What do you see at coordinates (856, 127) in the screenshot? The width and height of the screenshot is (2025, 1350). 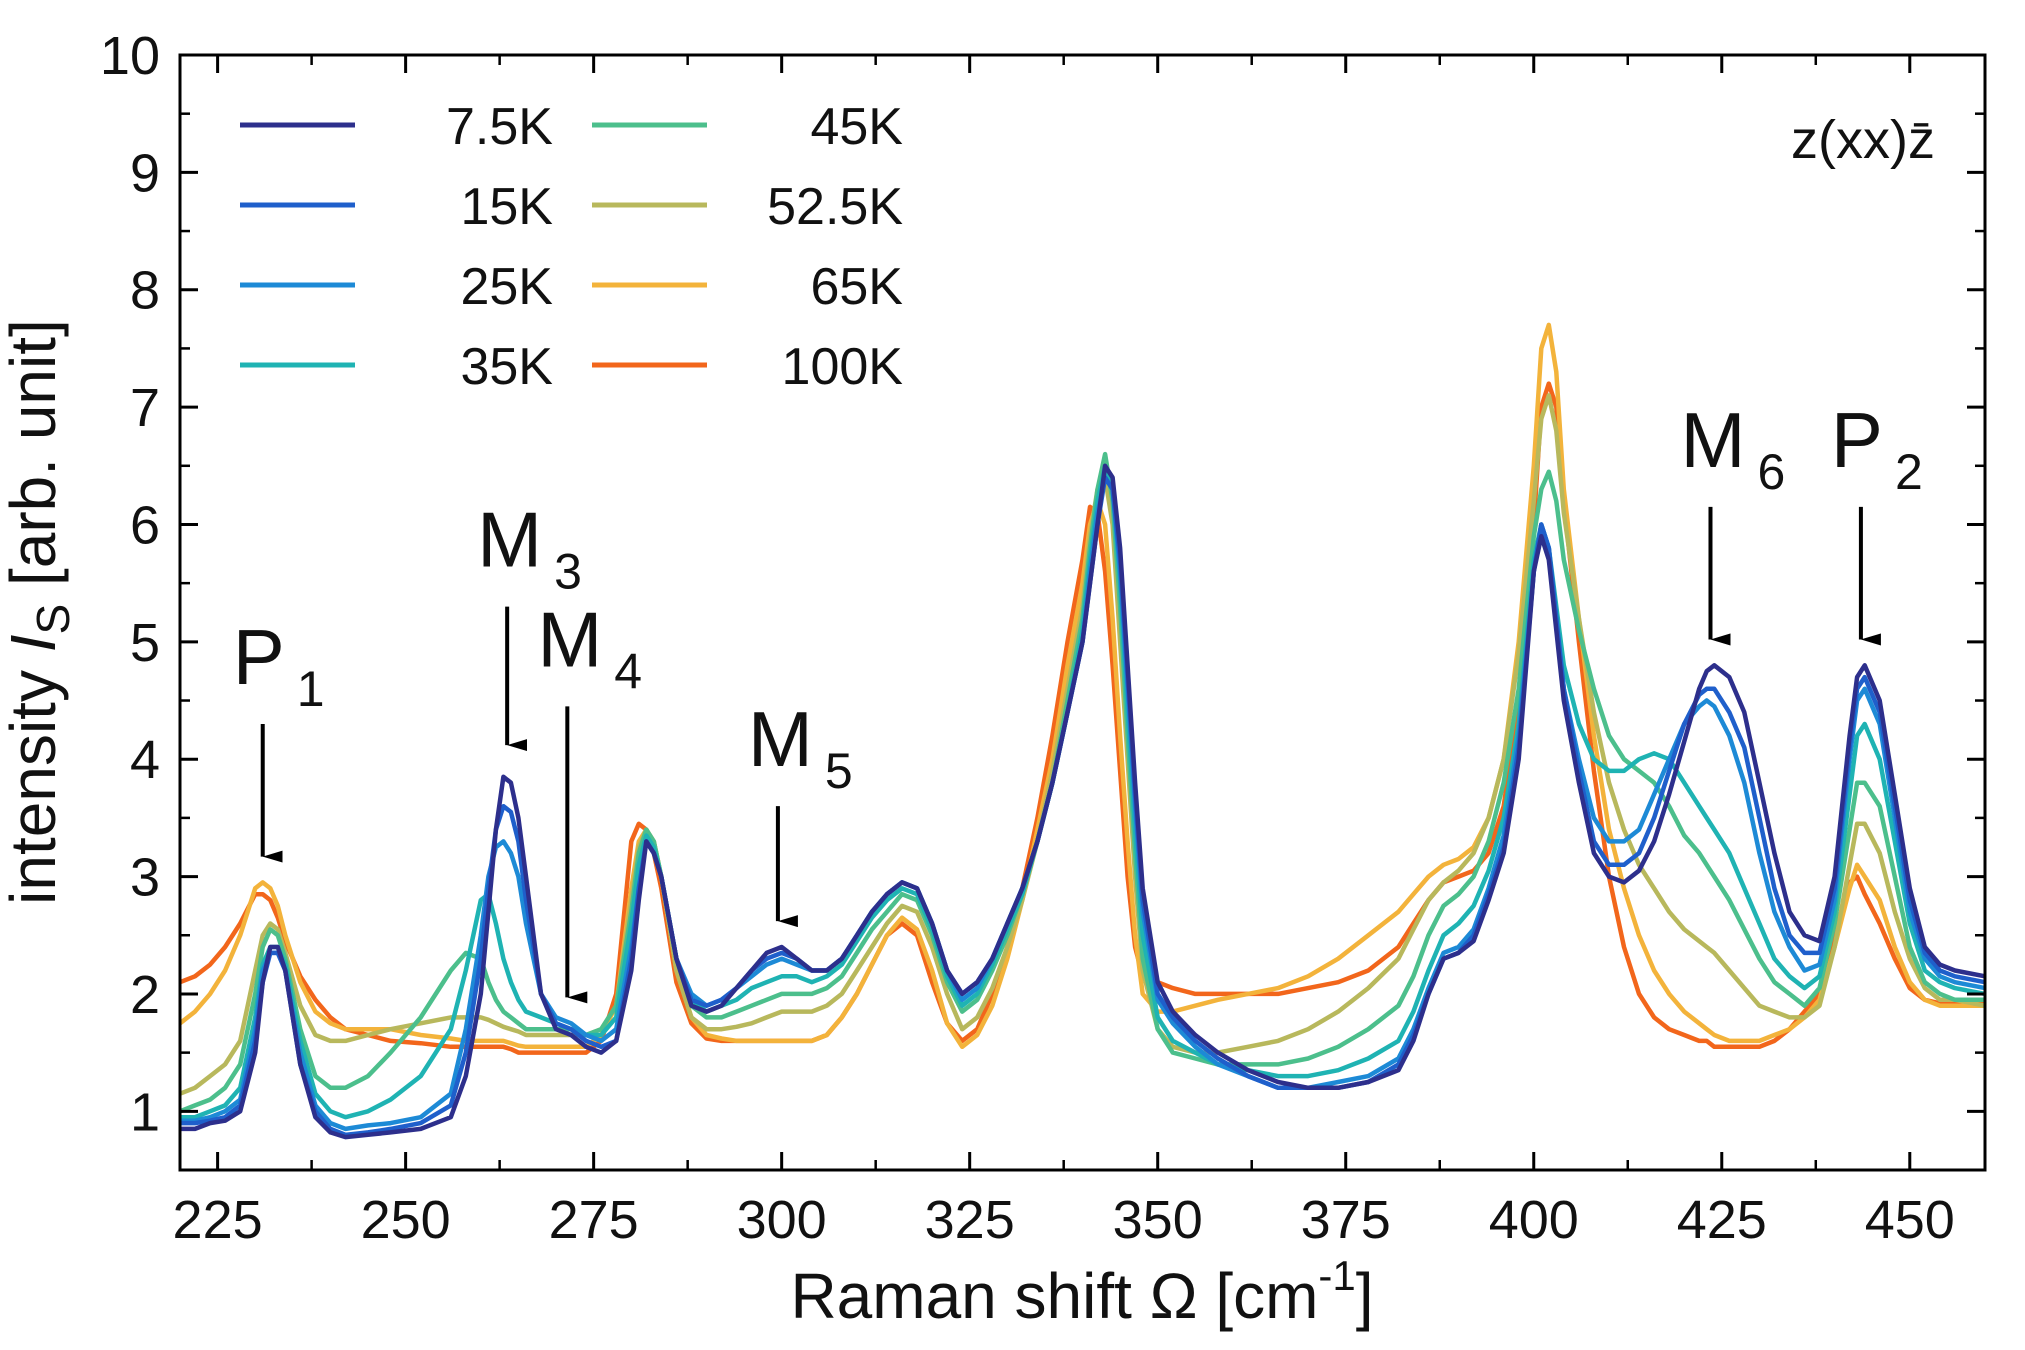 I see `legend-label-4: 45K` at bounding box center [856, 127].